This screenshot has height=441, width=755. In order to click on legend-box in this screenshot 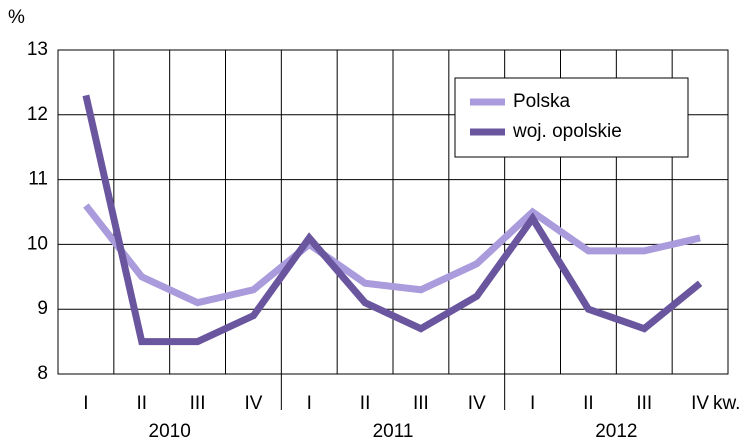, I will do `click(571, 117)`.